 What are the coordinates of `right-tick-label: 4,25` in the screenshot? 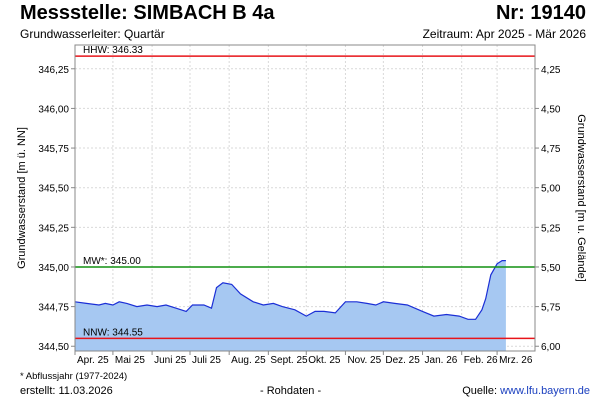 It's located at (551, 70).